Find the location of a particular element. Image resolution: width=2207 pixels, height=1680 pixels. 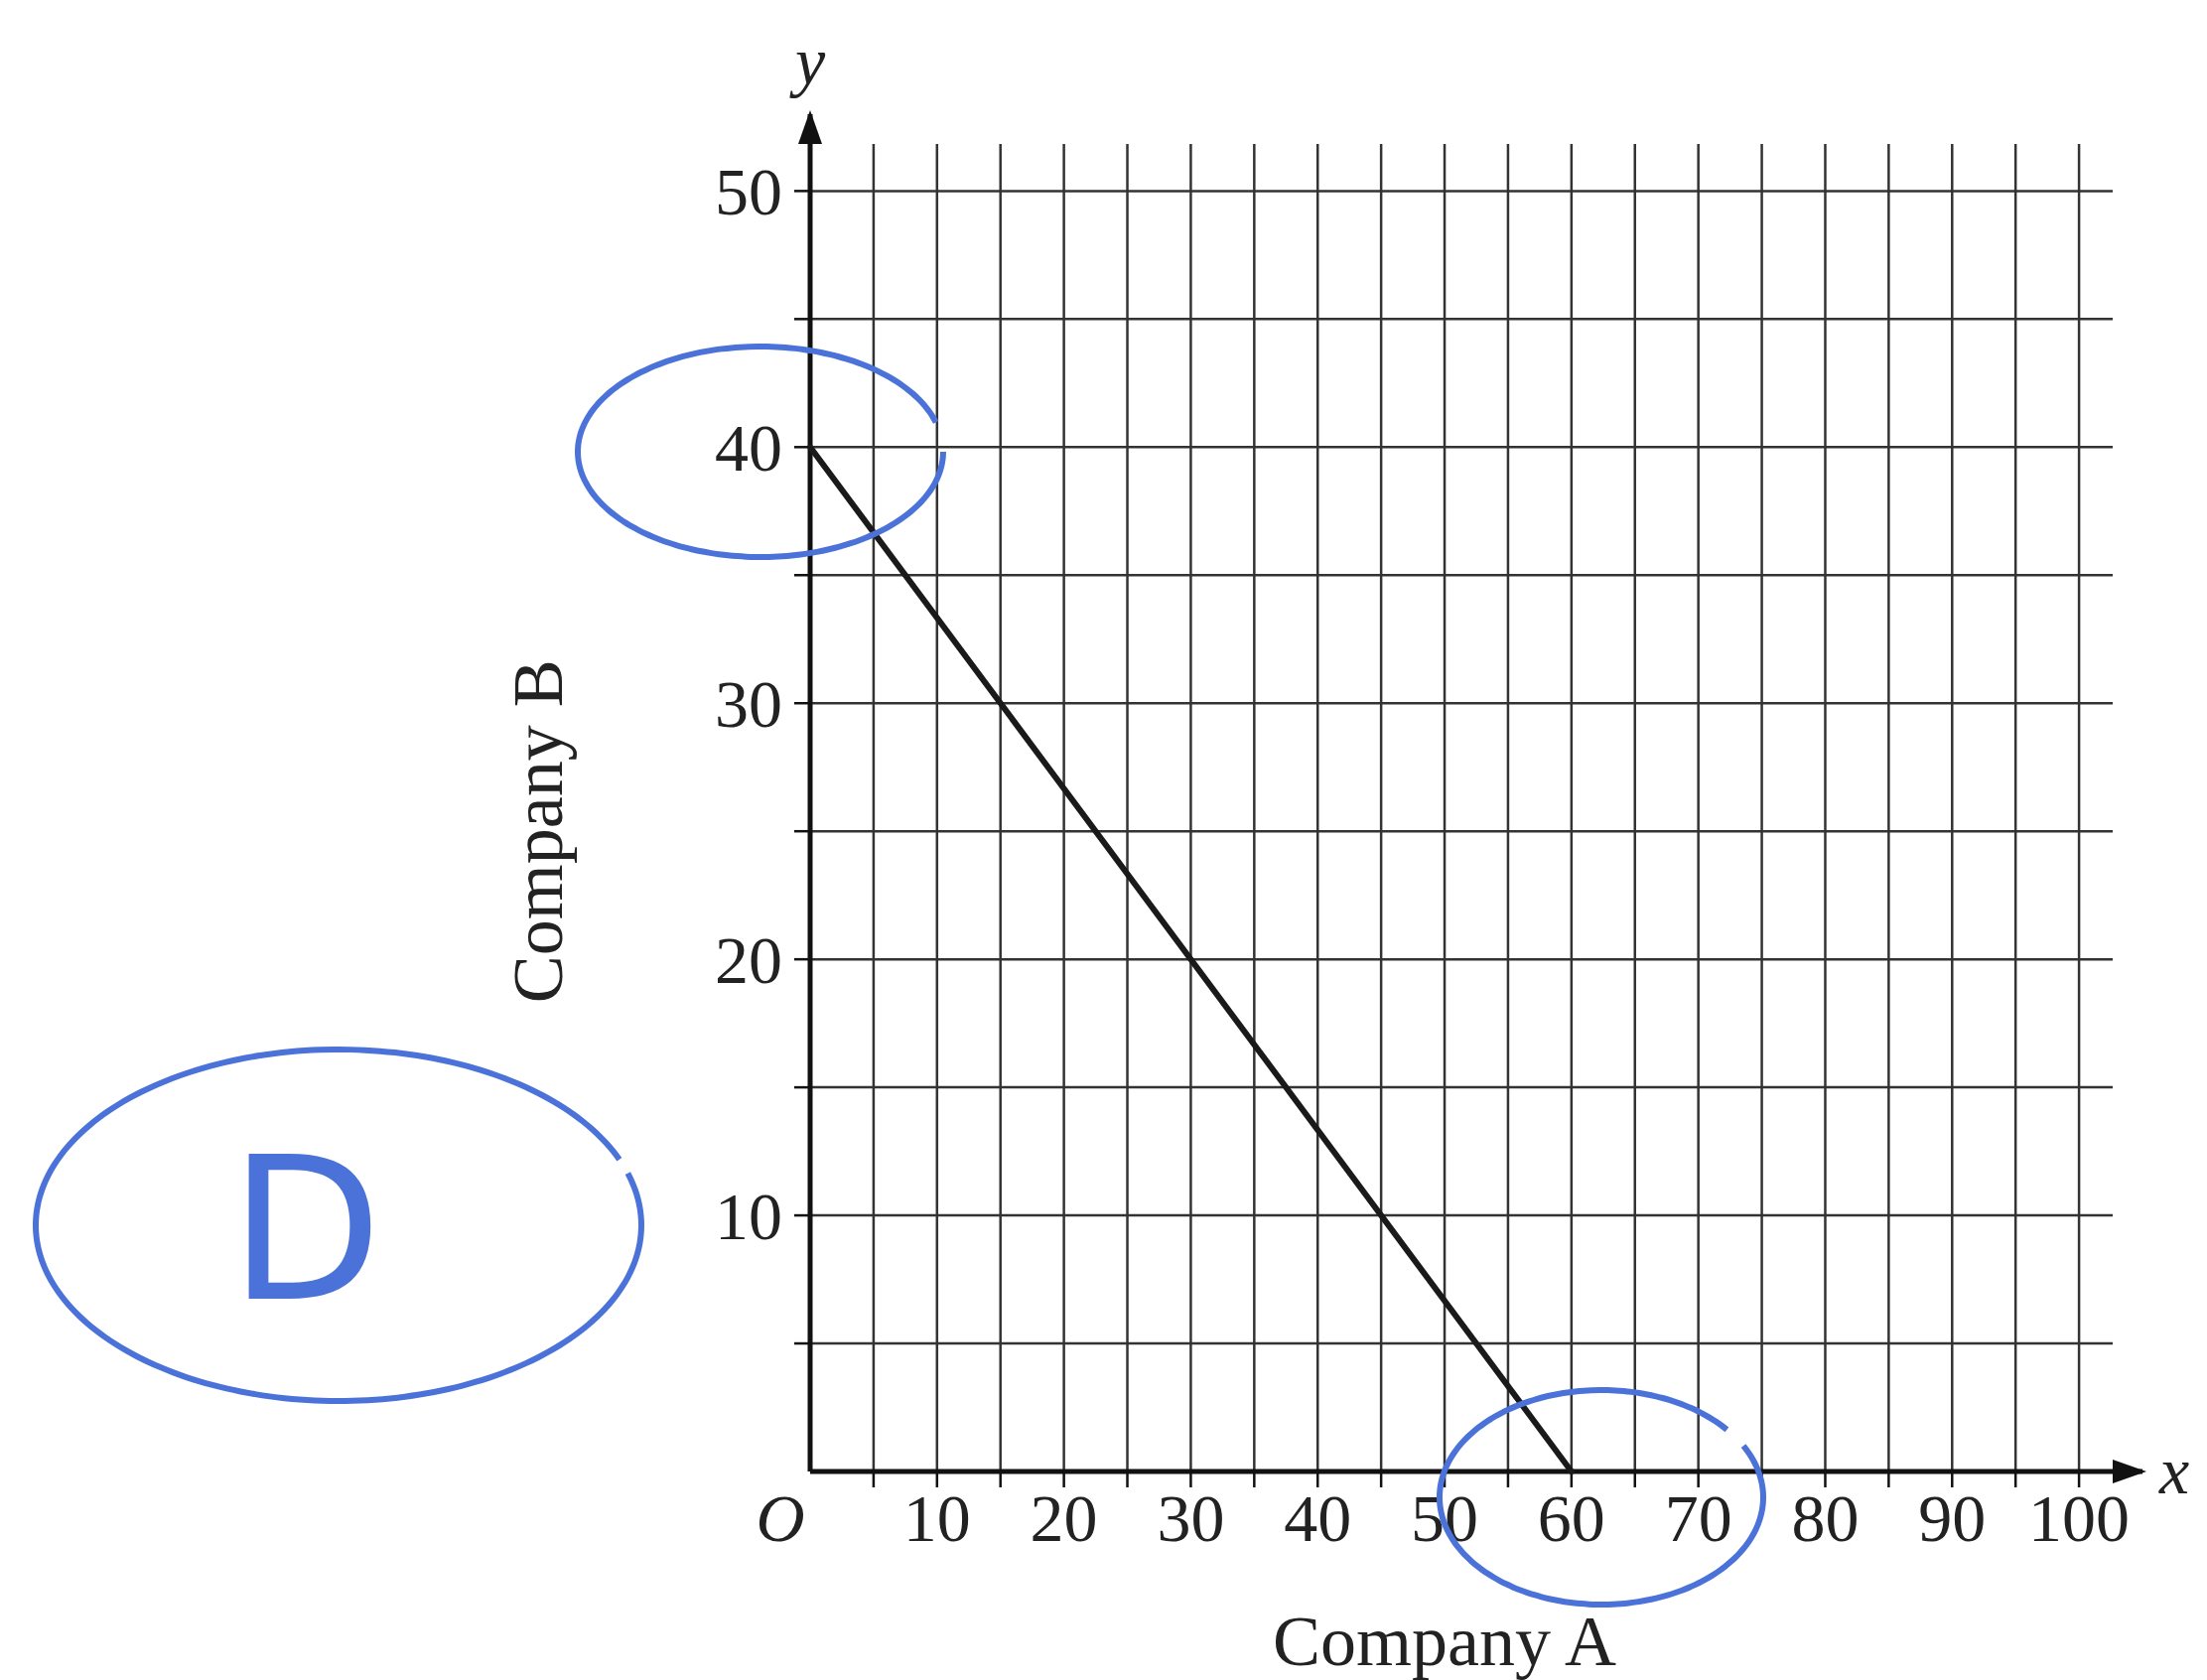

x-tick-label: 100 is located at coordinates (2079, 1518).